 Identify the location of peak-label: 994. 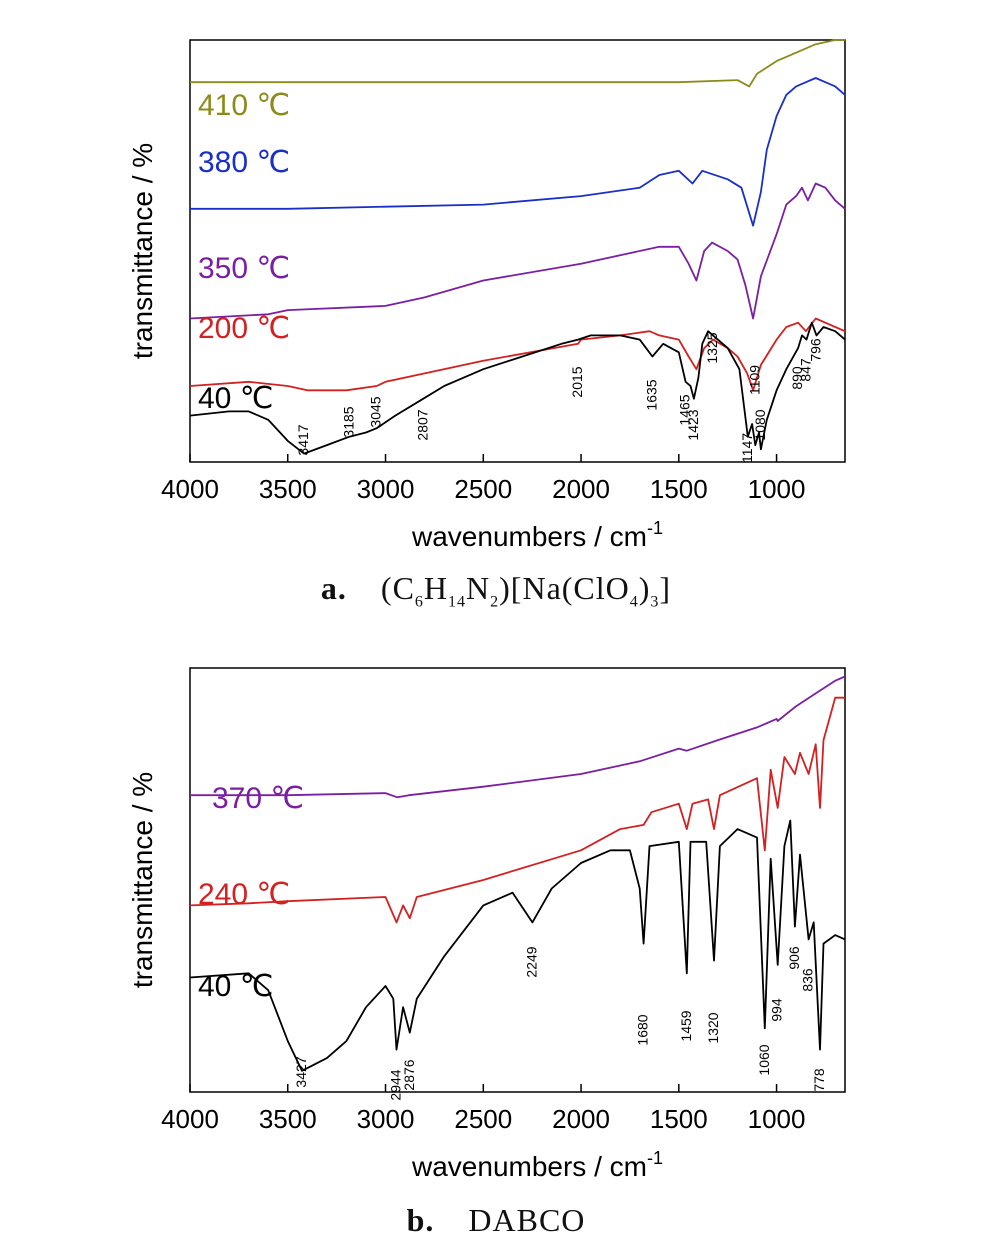
(777, 1010).